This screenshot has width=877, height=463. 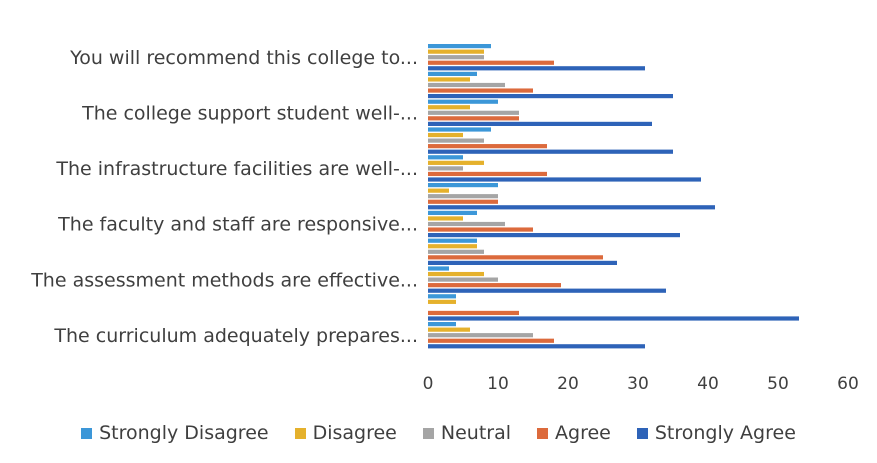 I want to click on legend-item: Neutral, so click(x=467, y=433).